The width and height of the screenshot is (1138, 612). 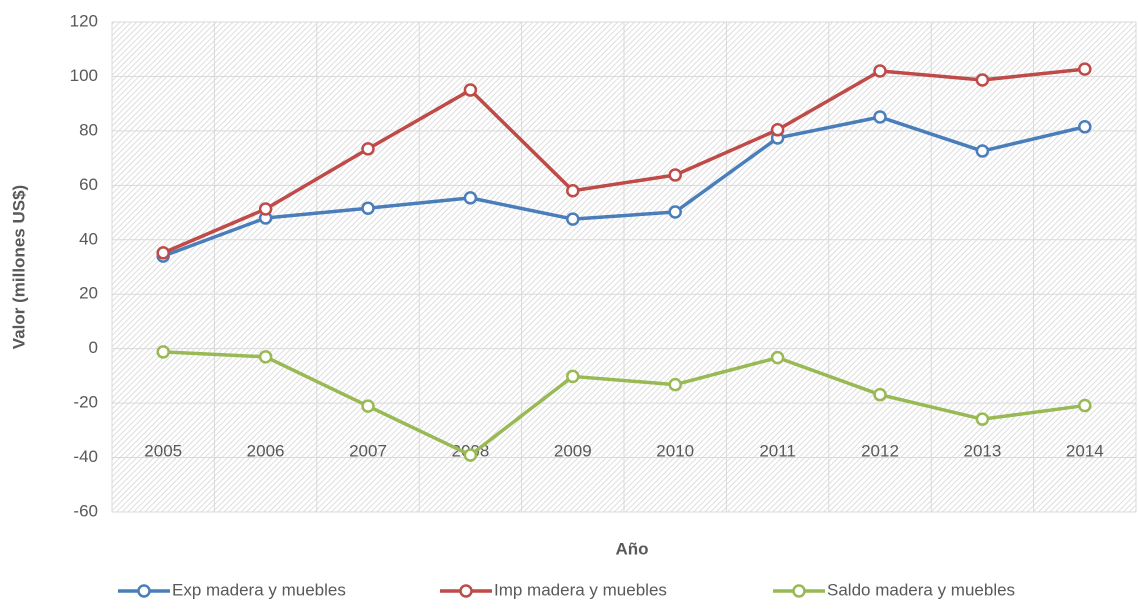 I want to click on x-axis-title: Año, so click(x=631, y=548).